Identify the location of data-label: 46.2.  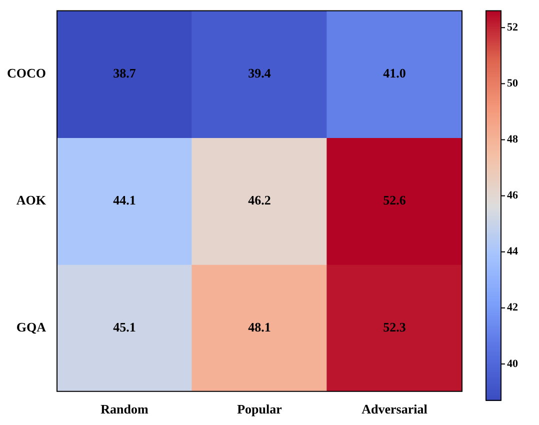
(259, 200).